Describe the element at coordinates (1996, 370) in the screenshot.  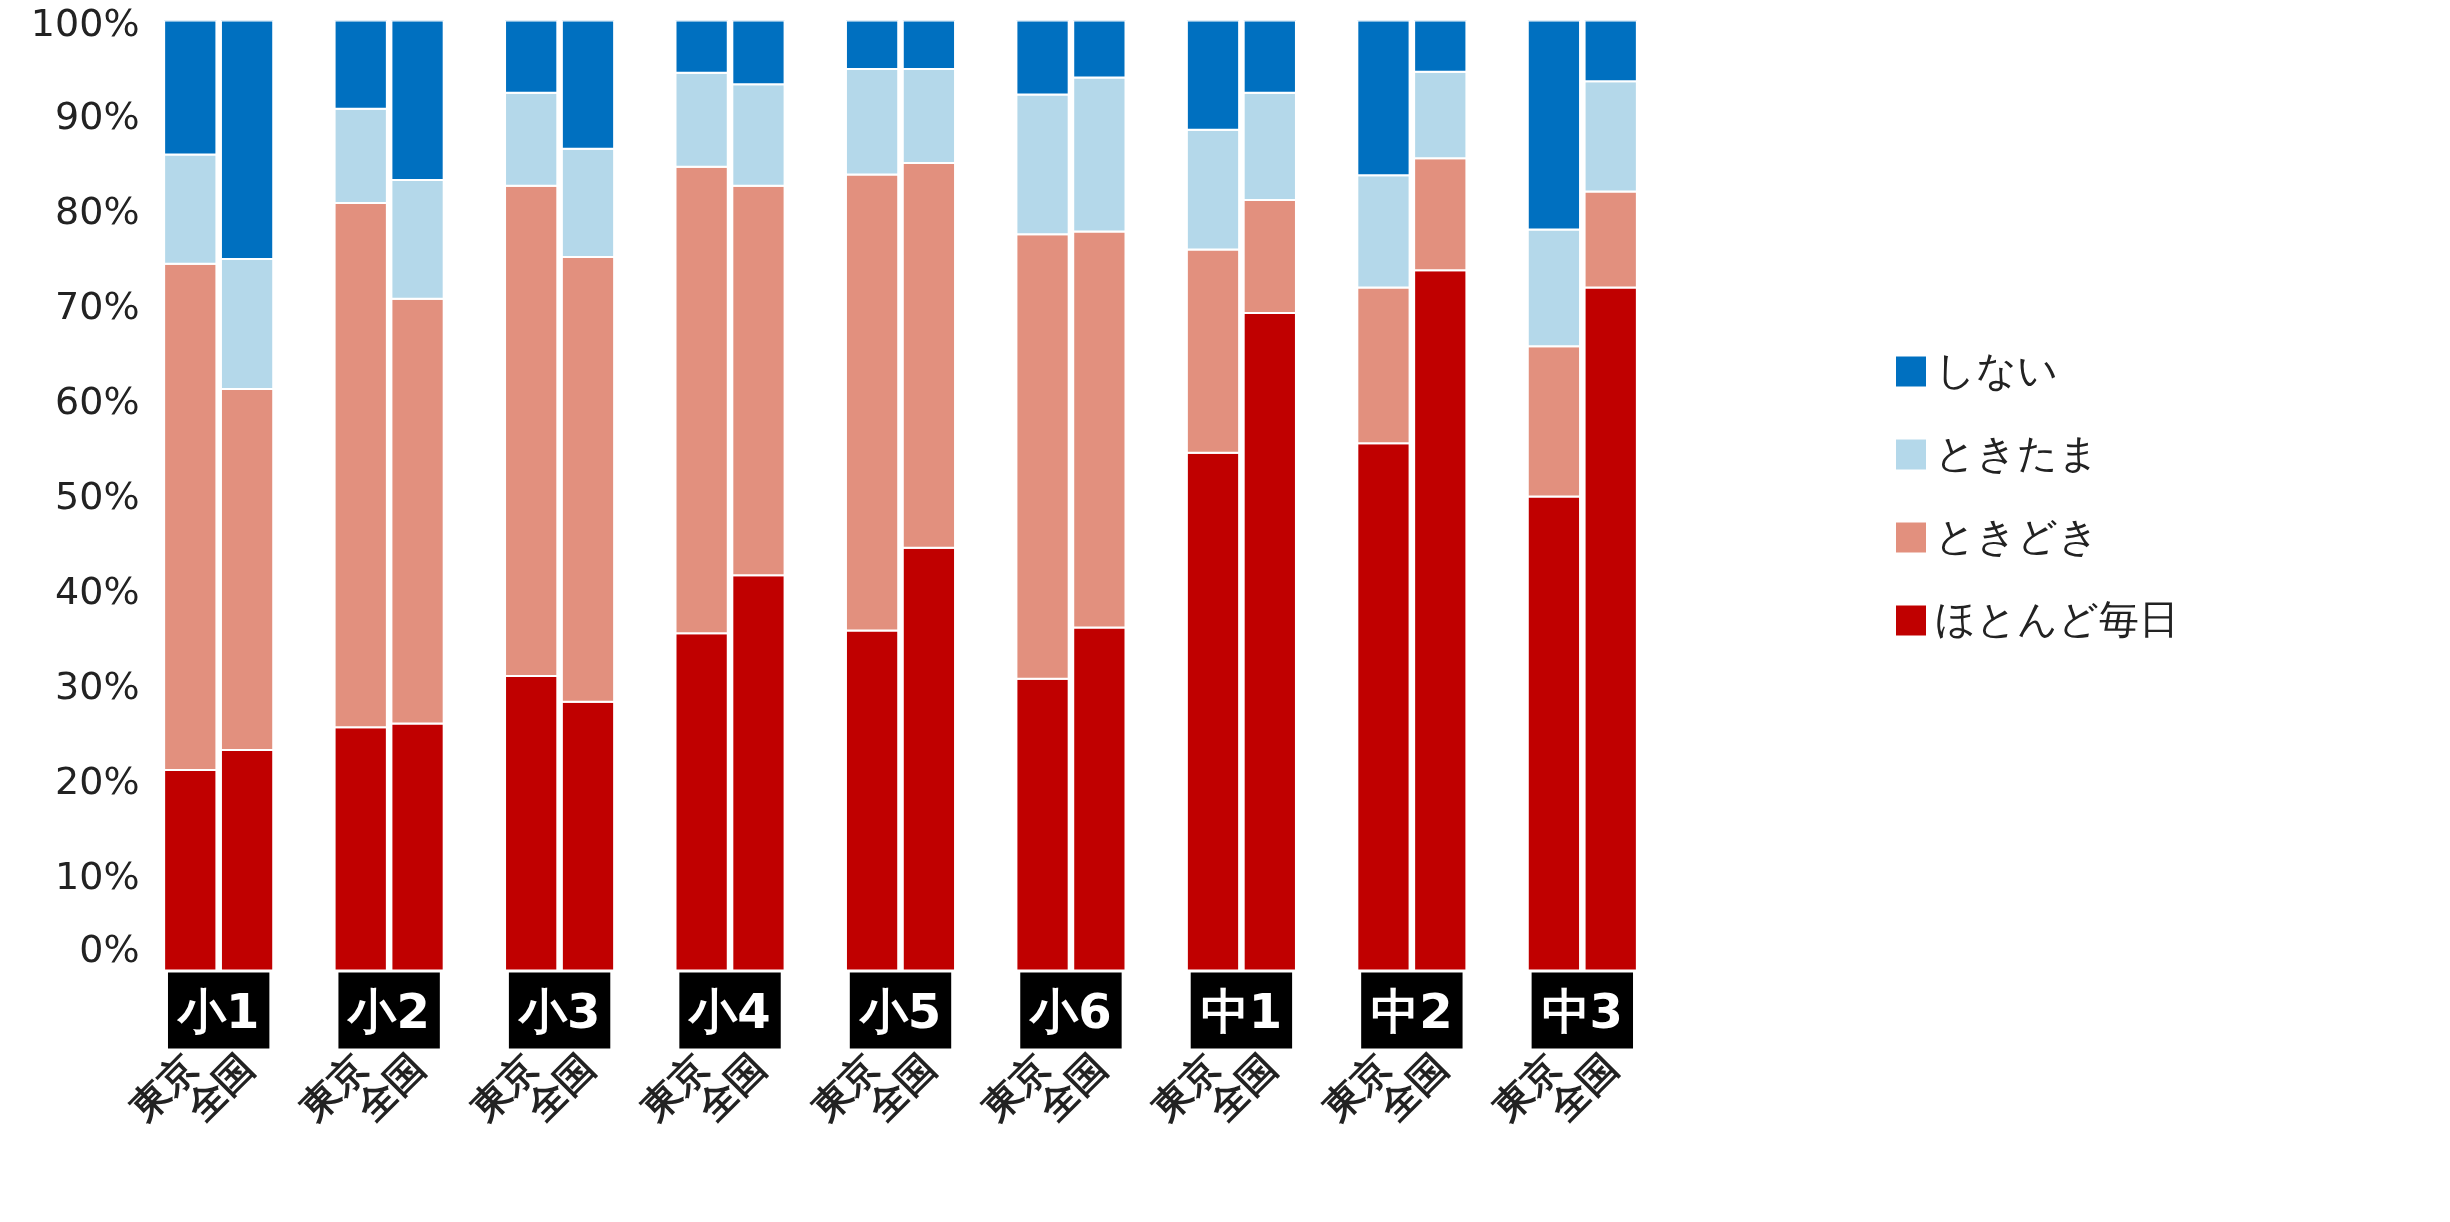
I see `legend-label: しない` at that location.